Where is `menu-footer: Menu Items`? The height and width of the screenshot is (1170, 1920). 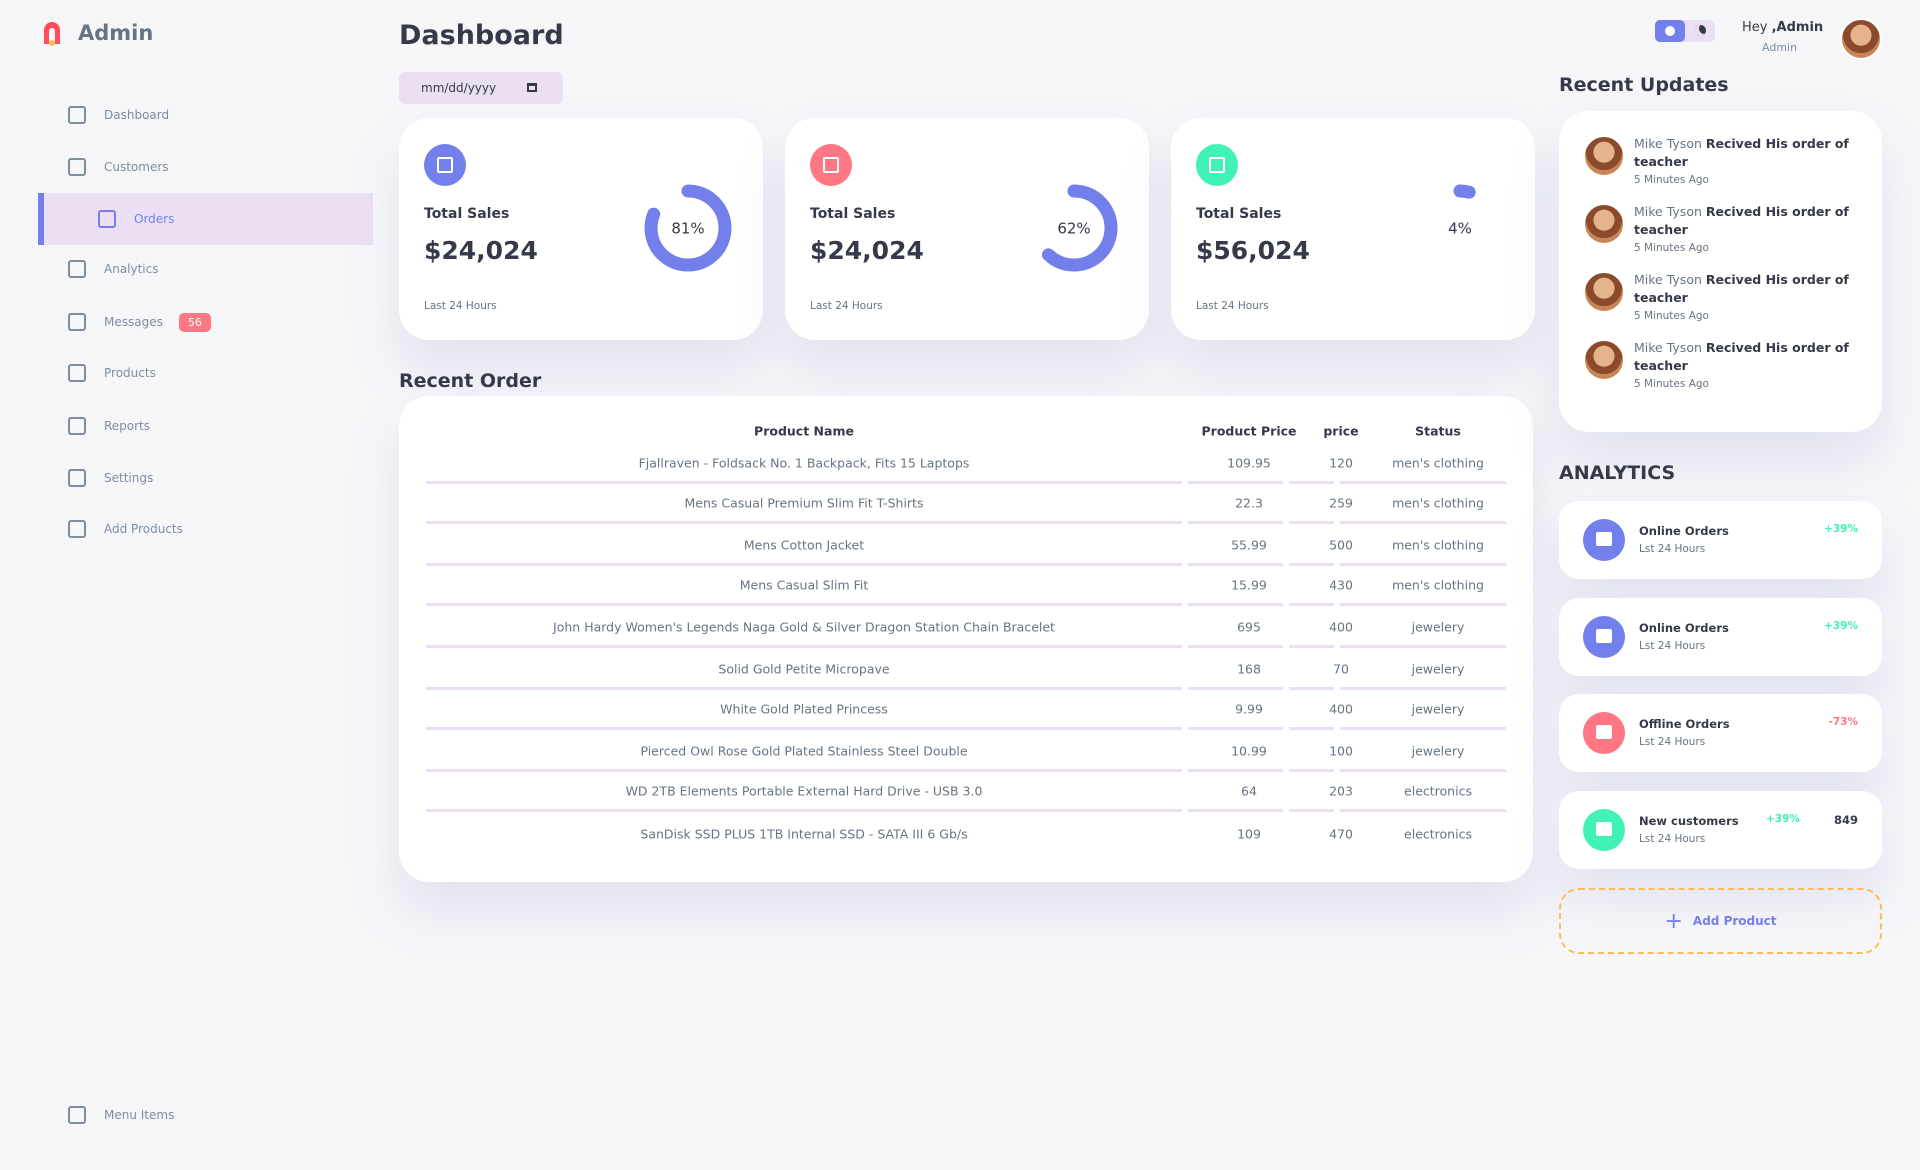 menu-footer: Menu Items is located at coordinates (205, 1115).